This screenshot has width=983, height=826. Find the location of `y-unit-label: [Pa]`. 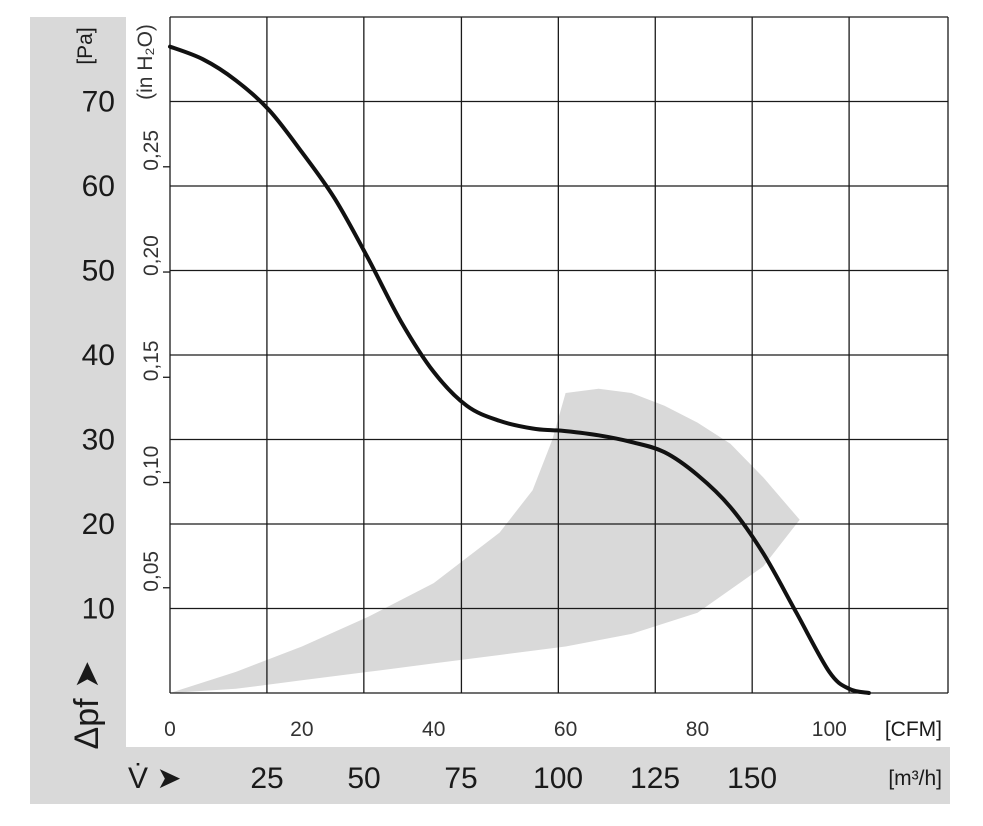

y-unit-label: [Pa] is located at coordinates (85, 45).